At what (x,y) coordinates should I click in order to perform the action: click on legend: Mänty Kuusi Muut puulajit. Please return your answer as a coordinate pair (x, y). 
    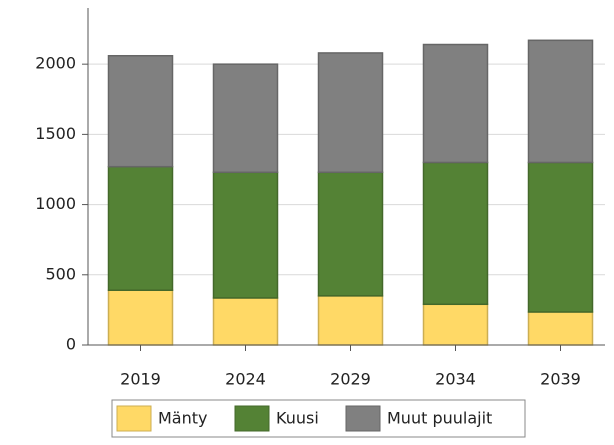
    Looking at the image, I should click on (318, 418).